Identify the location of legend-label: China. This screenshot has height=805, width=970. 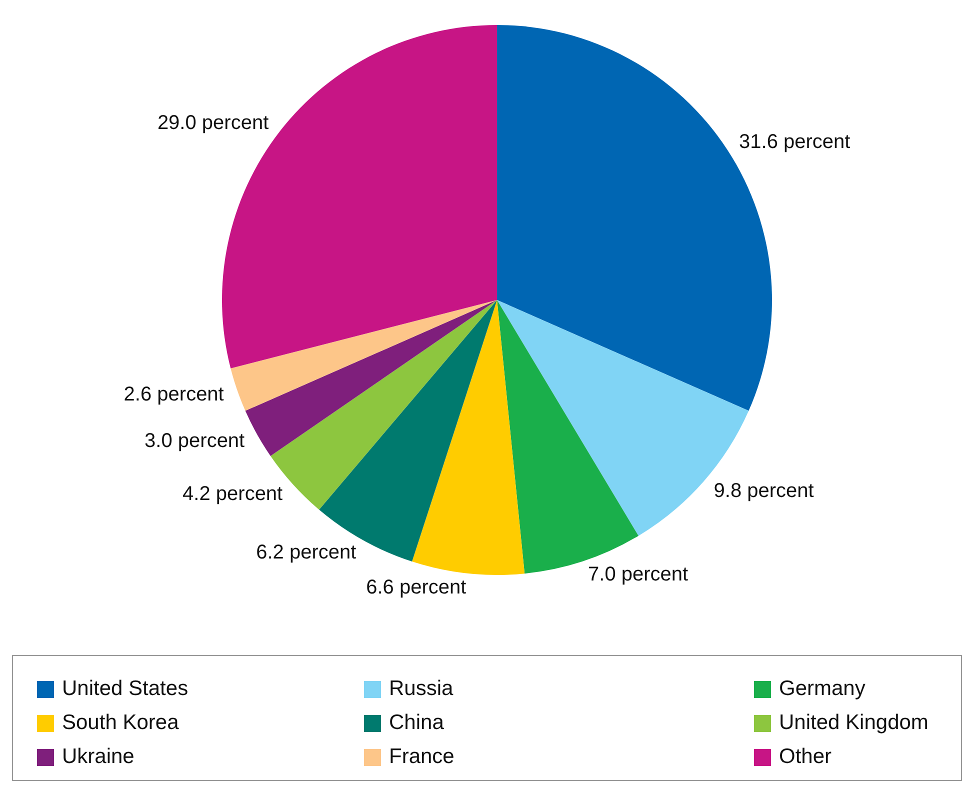
(416, 723).